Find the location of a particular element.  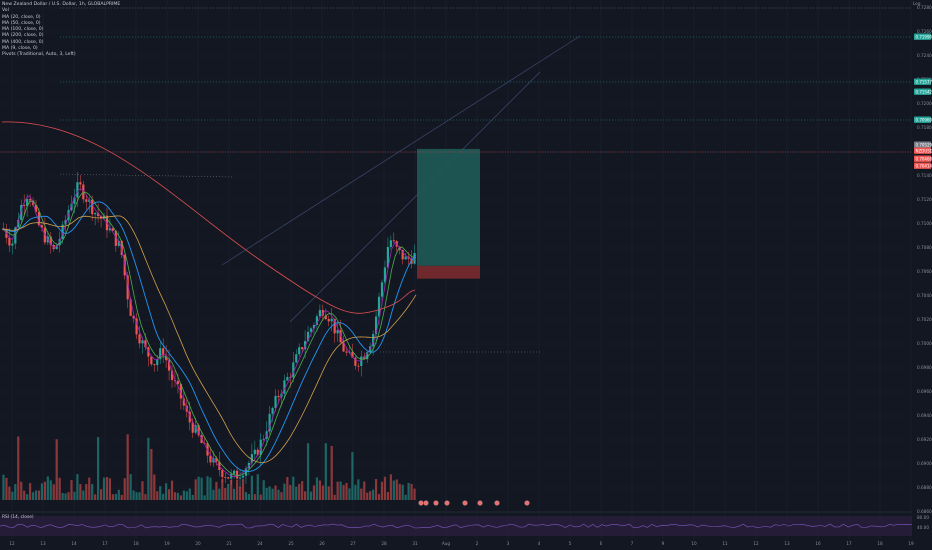

indicator-ma9: MA (9, close, 0) is located at coordinates (20, 49).